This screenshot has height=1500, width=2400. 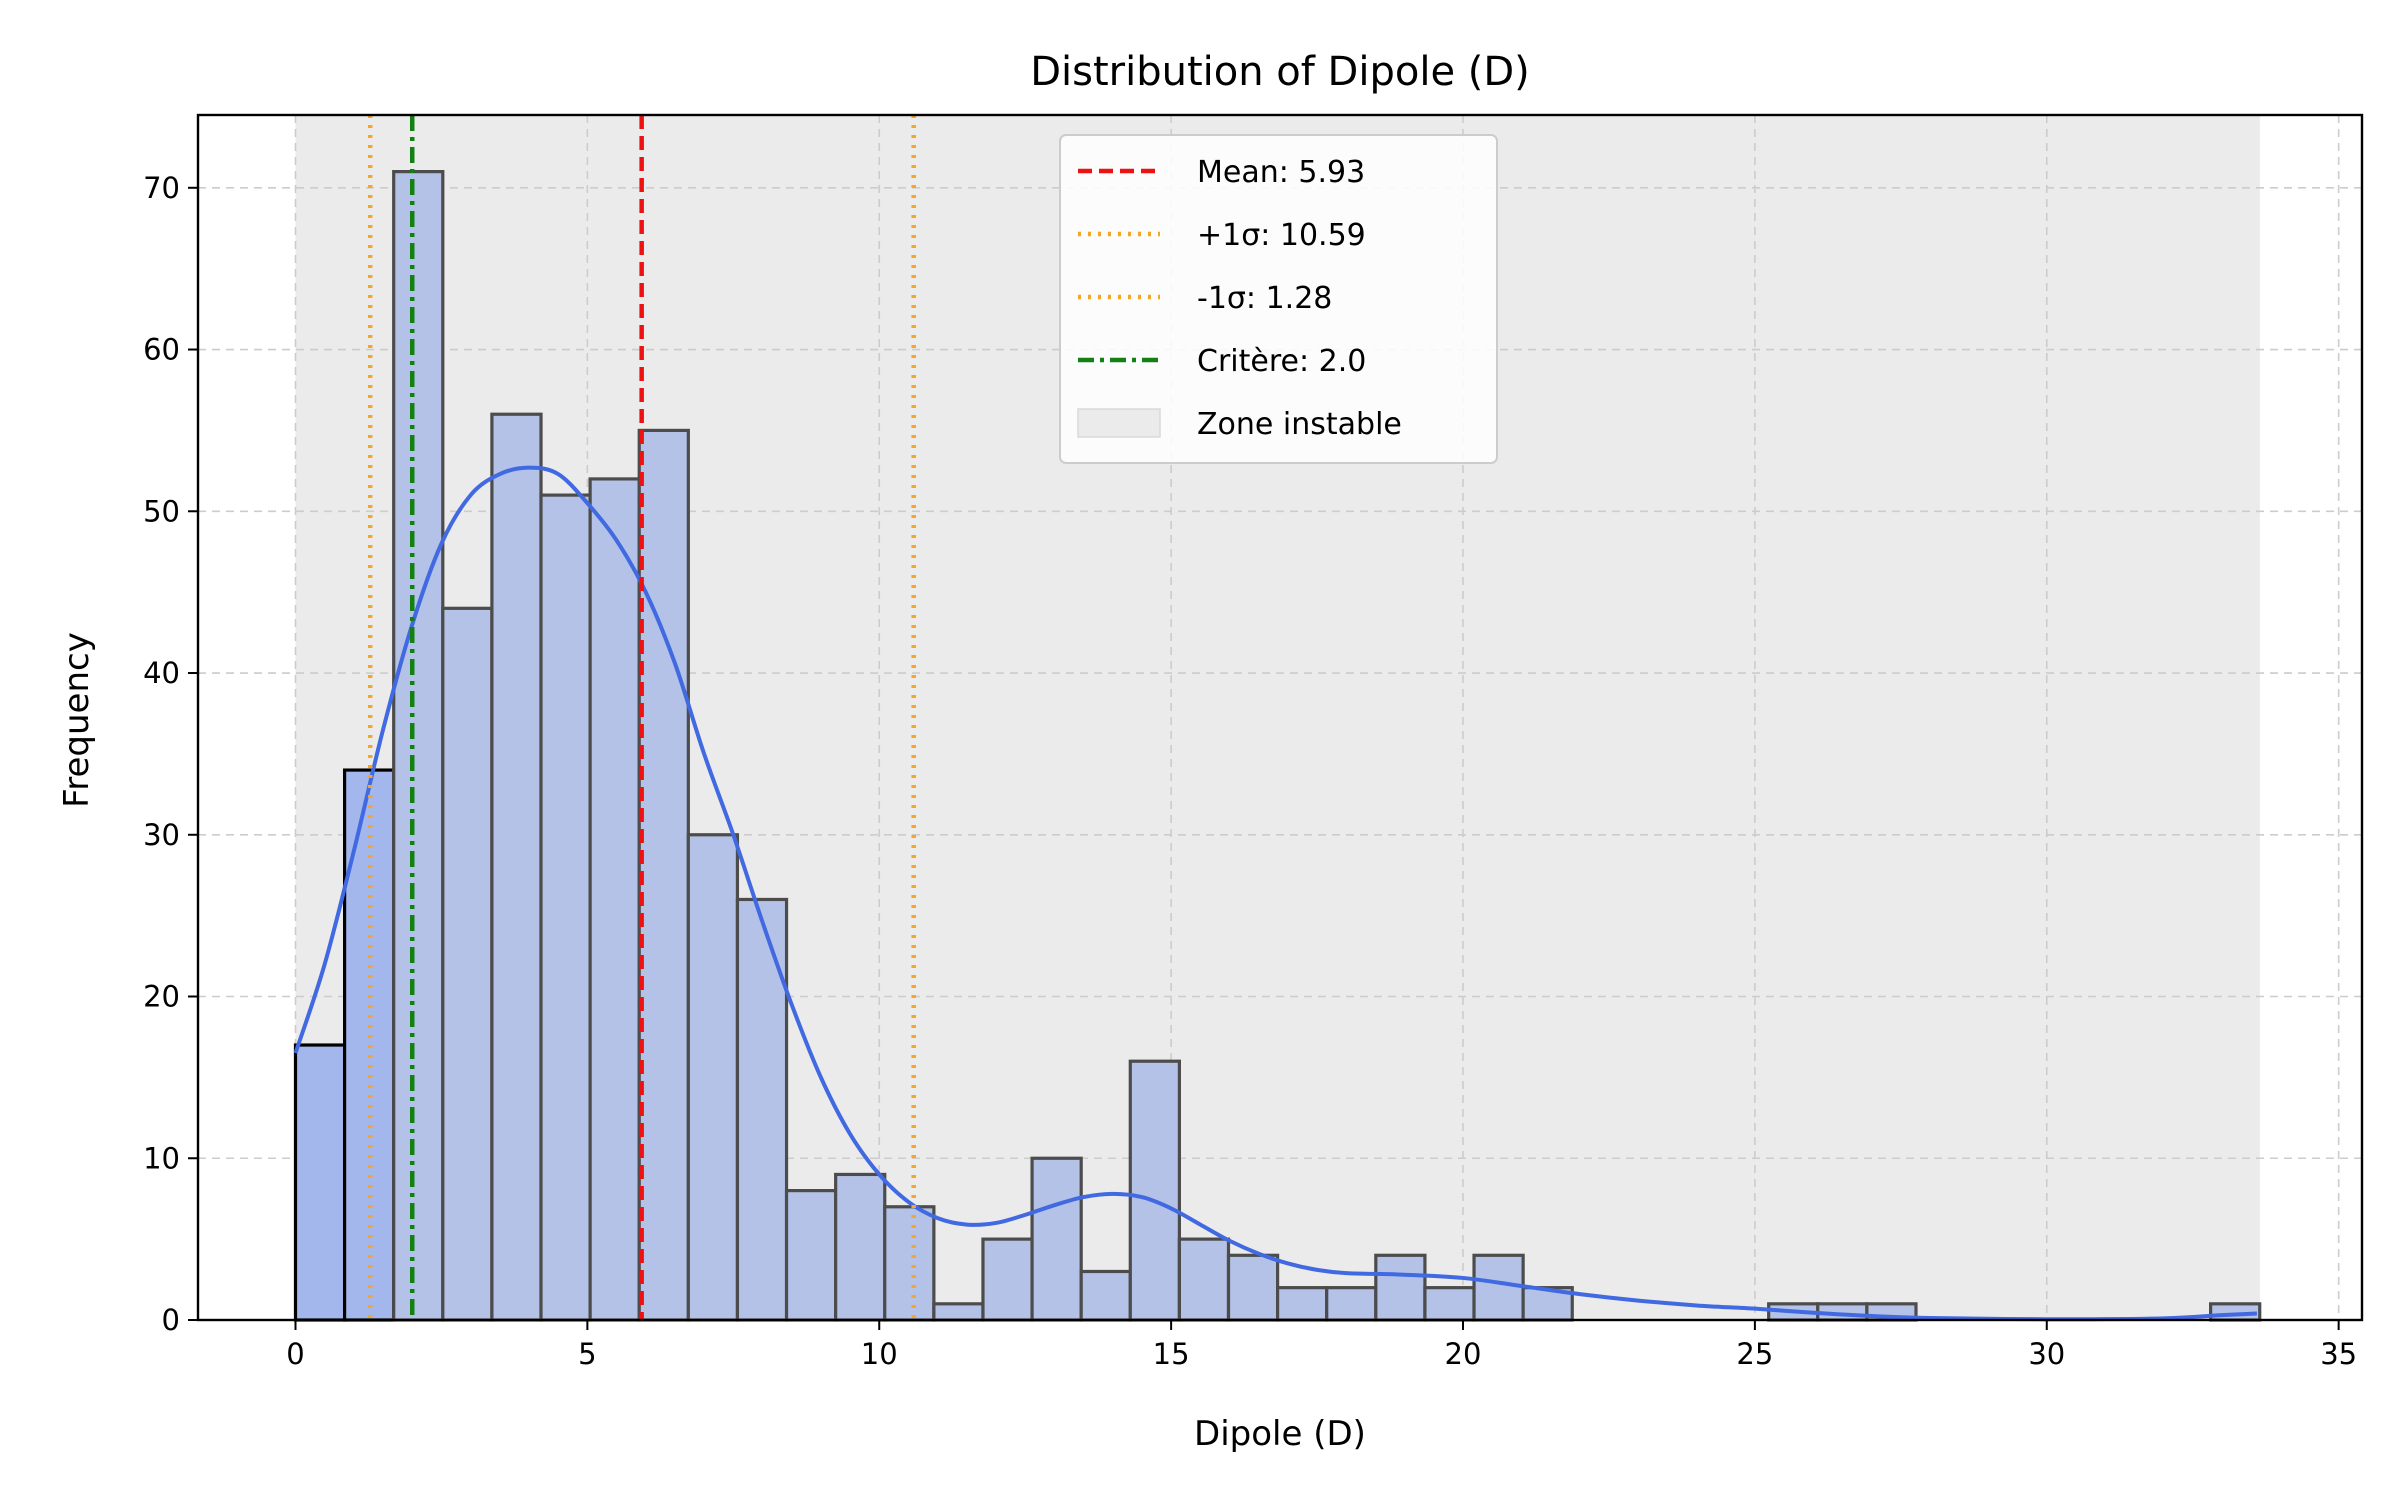 I want to click on legend-entry-label: +1σ: 10.59, so click(x=1281, y=235).